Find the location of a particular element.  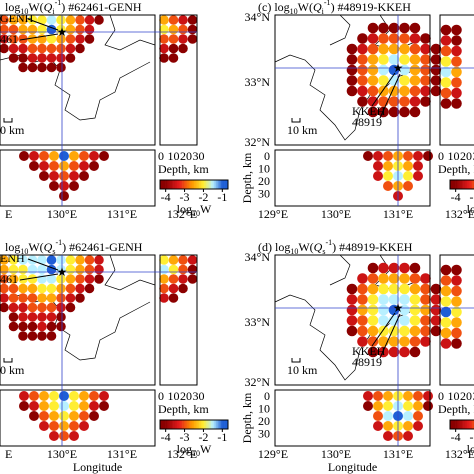

depth-frame is located at coordinates (78, 418).